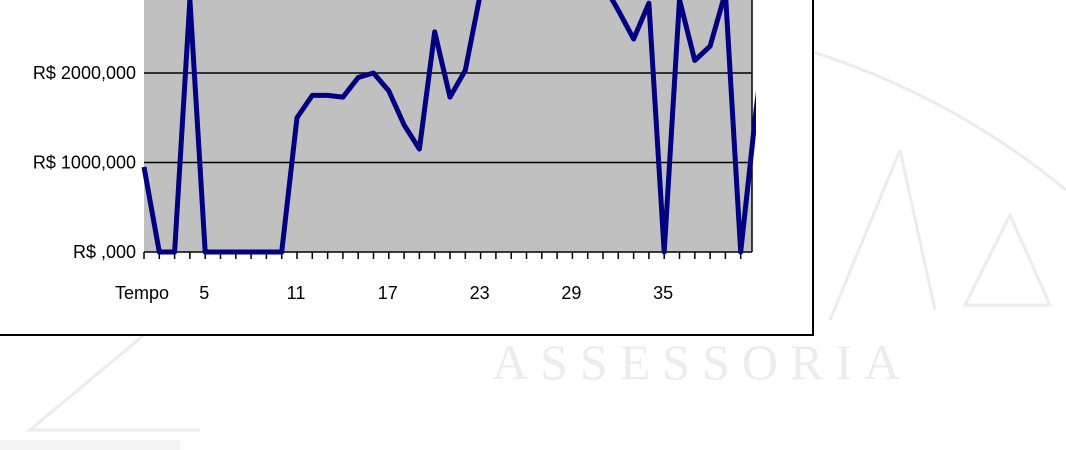  I want to click on x-tick-label: 17, so click(388, 293).